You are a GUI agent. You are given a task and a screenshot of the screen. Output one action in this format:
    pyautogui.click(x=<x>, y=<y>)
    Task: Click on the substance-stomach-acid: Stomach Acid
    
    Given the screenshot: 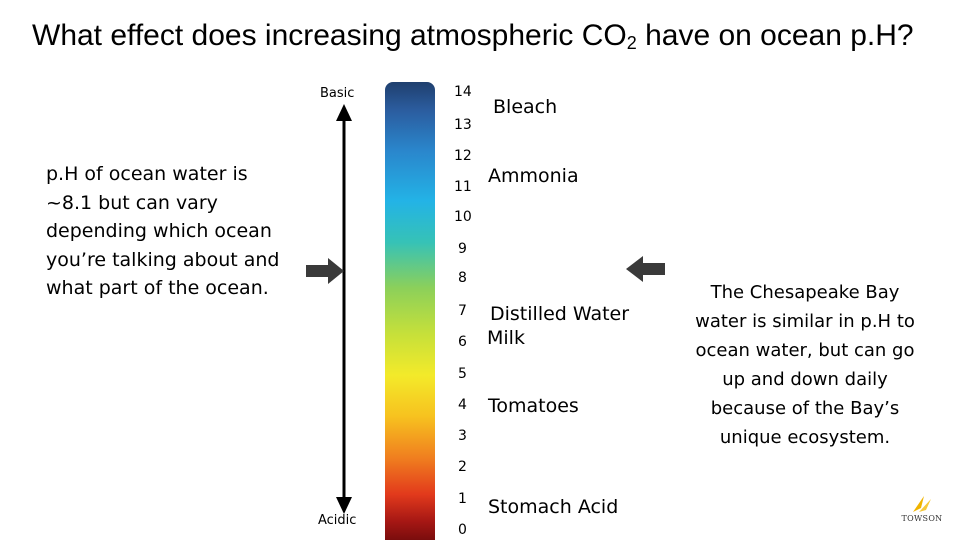 What is the action you would take?
    pyautogui.click(x=553, y=507)
    